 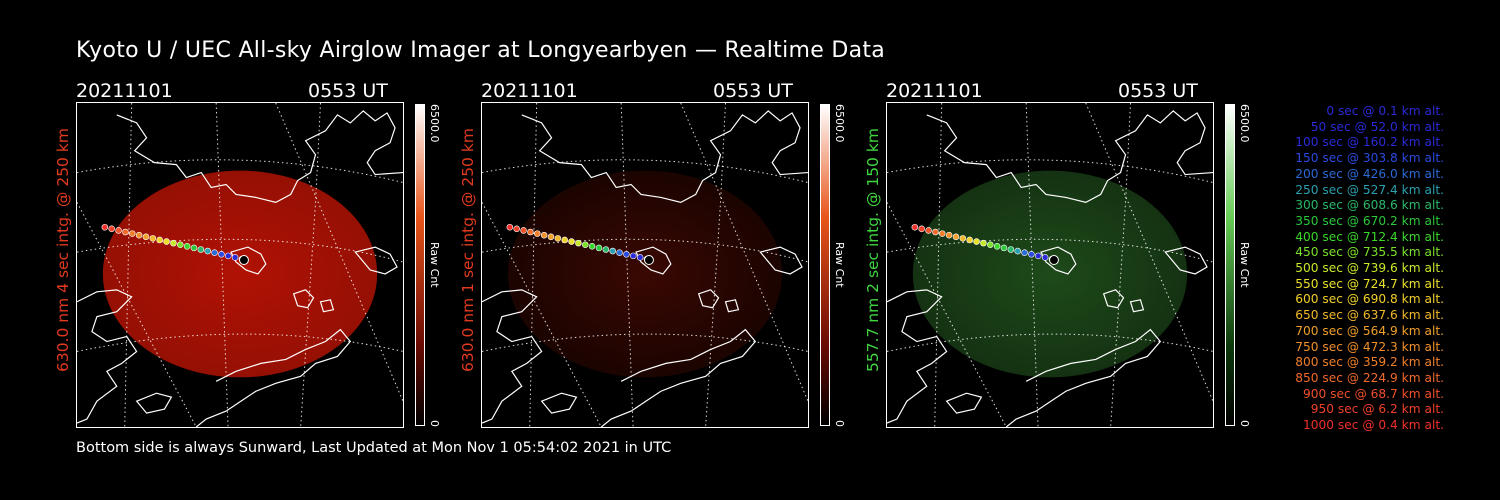 I want to click on legend-row: 750 sec @ 472.3 km alt., so click(x=1369, y=346).